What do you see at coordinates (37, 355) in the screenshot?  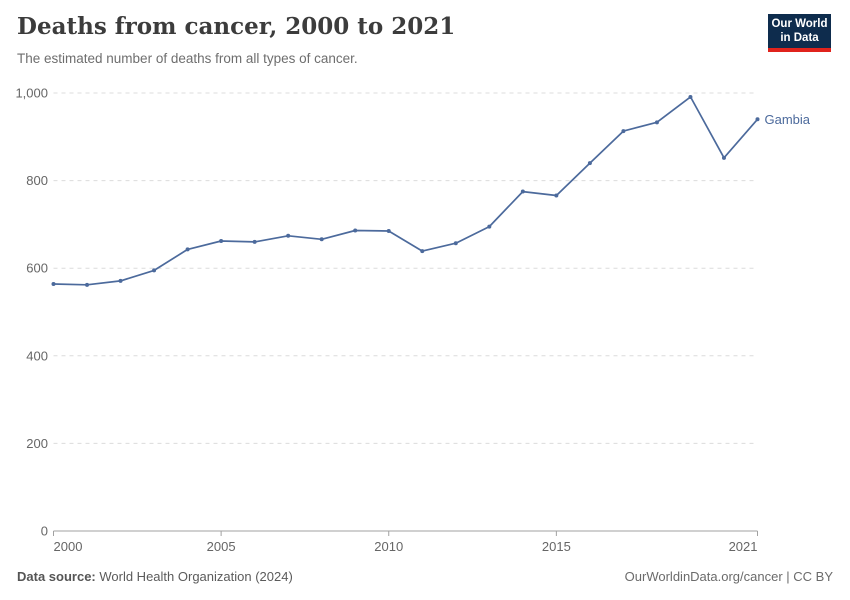 I see `y-tick-label: 400` at bounding box center [37, 355].